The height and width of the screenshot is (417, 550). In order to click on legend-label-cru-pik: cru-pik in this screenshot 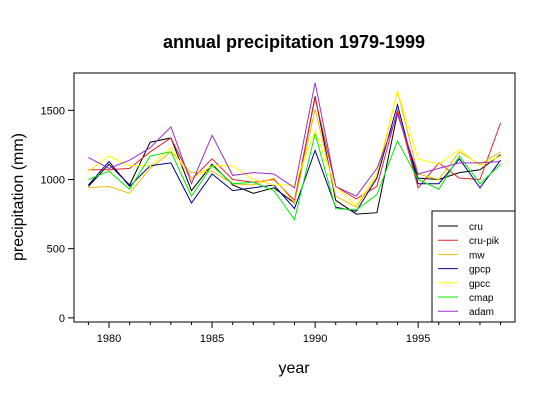, I will do `click(484, 241)`.